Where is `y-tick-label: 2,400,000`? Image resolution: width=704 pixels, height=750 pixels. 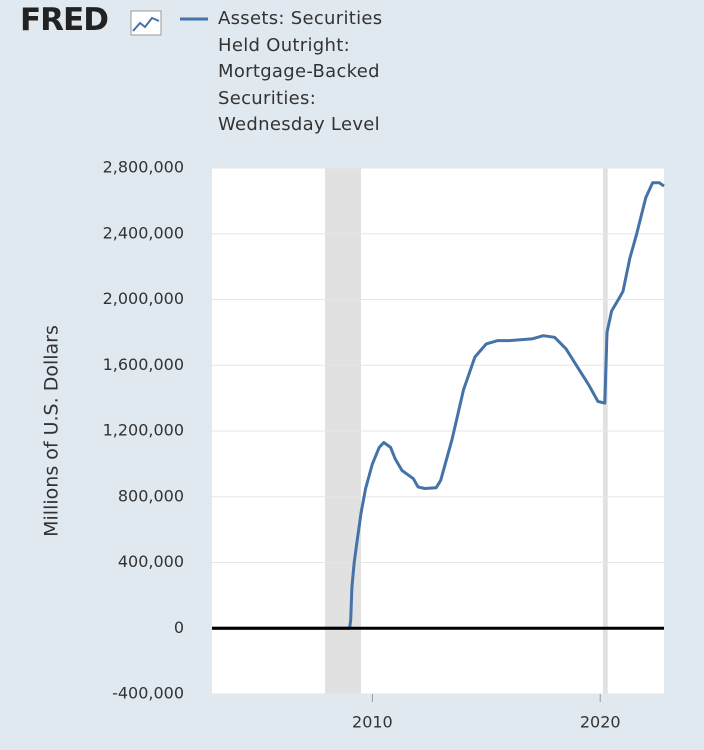 y-tick-label: 2,400,000 is located at coordinates (143, 232).